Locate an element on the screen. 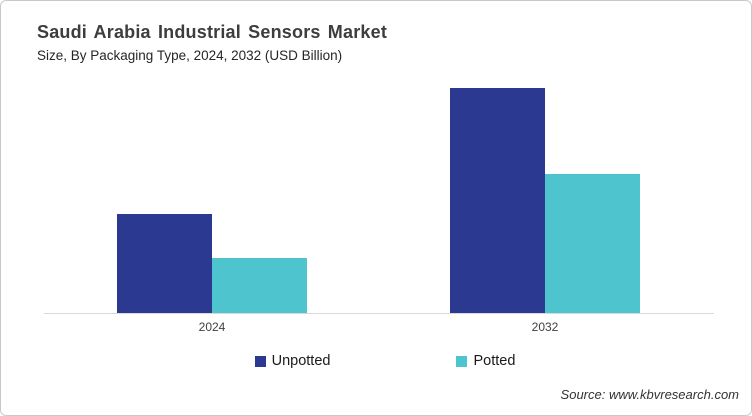  bar-group-2032 is located at coordinates (545, 200).